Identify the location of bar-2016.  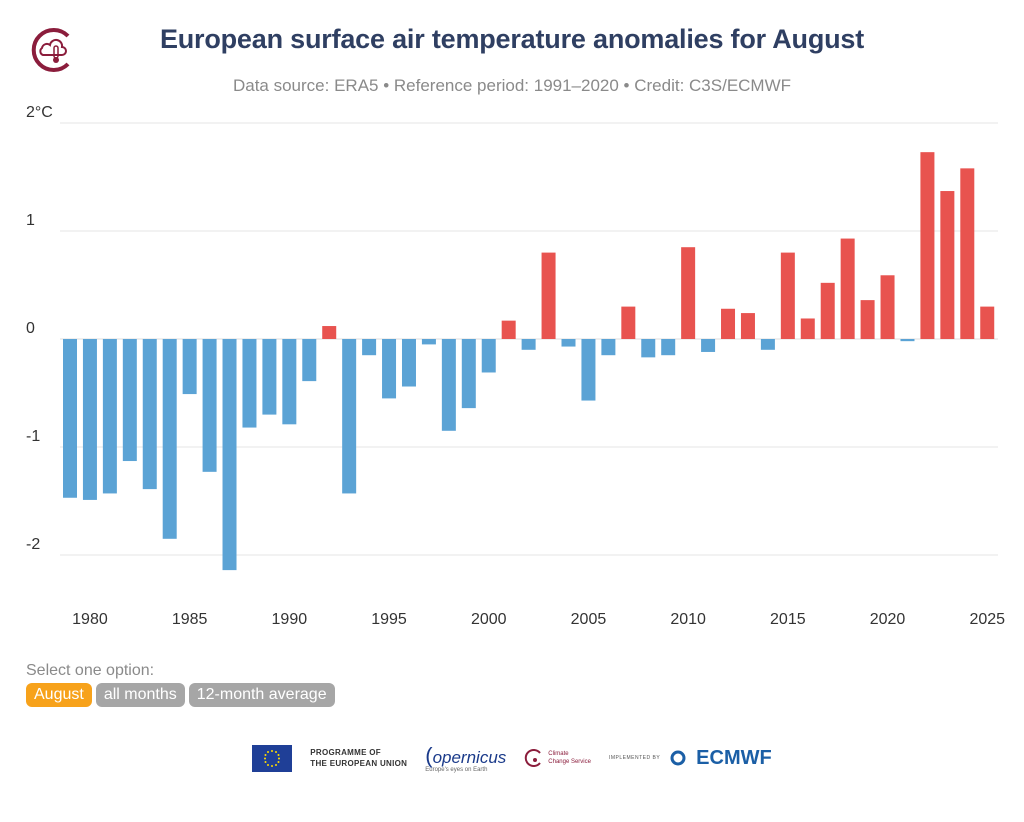
(807, 328).